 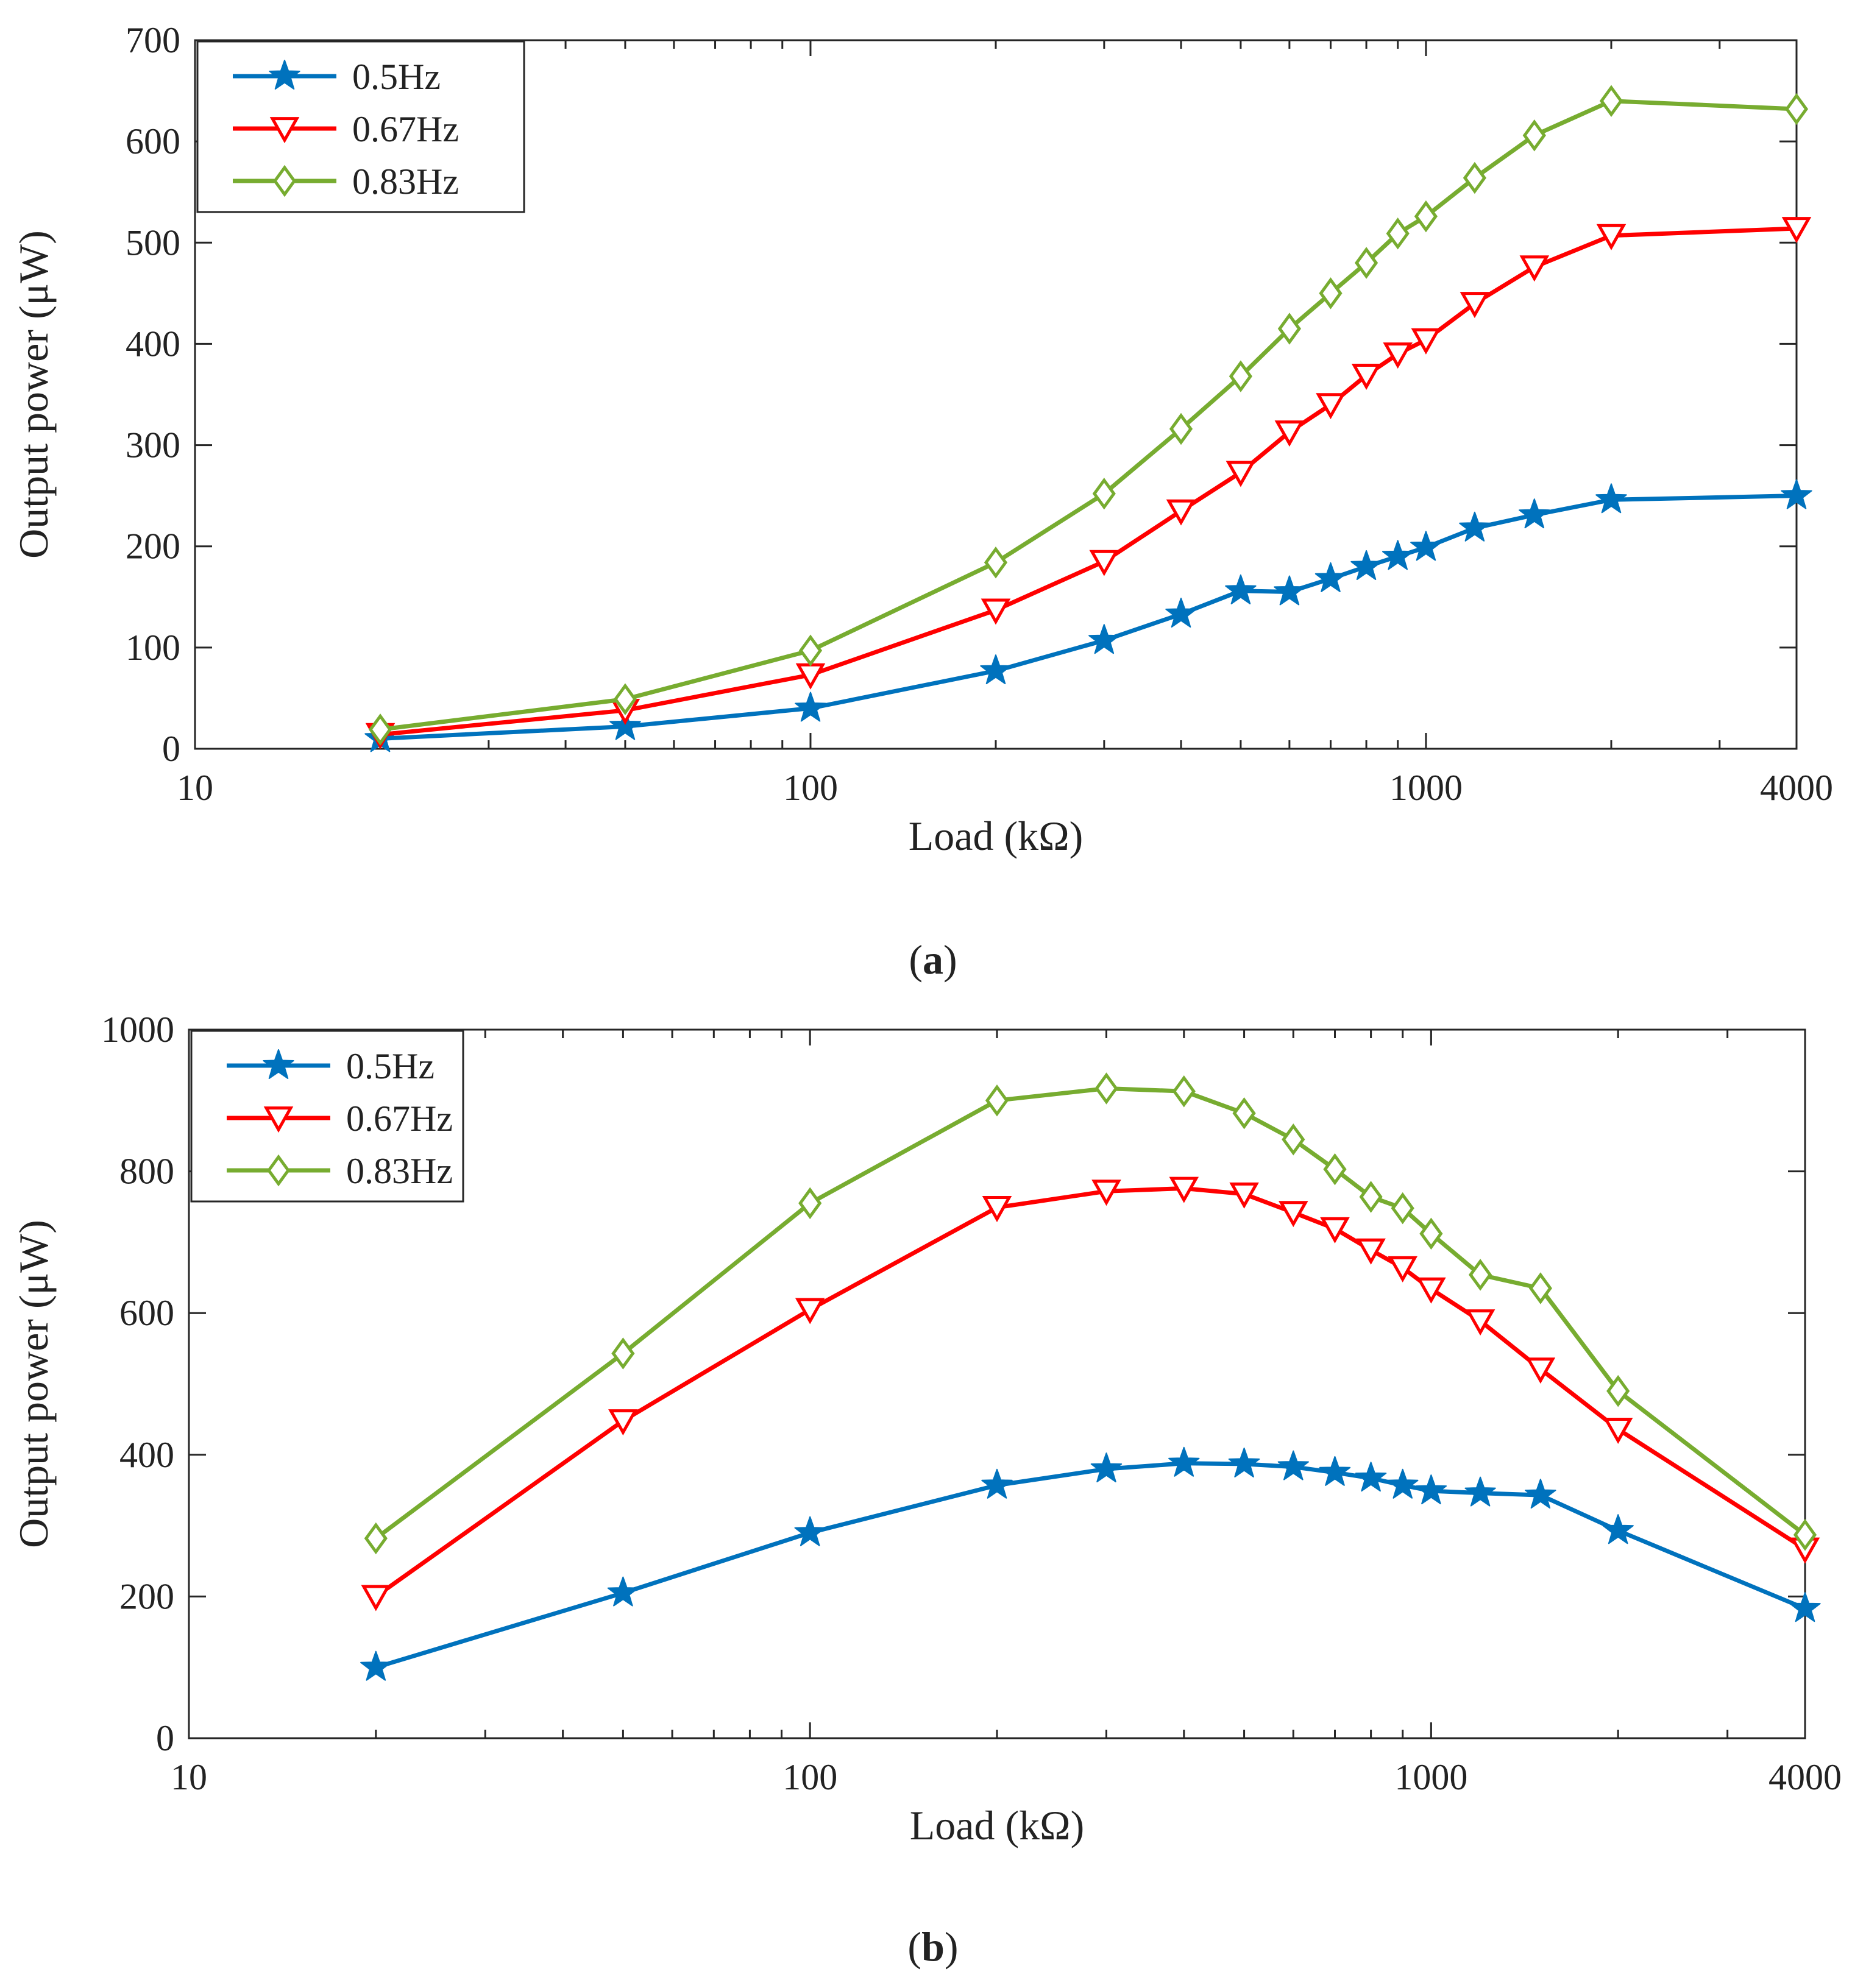 I want to click on panel-a-legend: 0.5Hz 0.67Hz 0.83Hz, so click(x=361, y=126).